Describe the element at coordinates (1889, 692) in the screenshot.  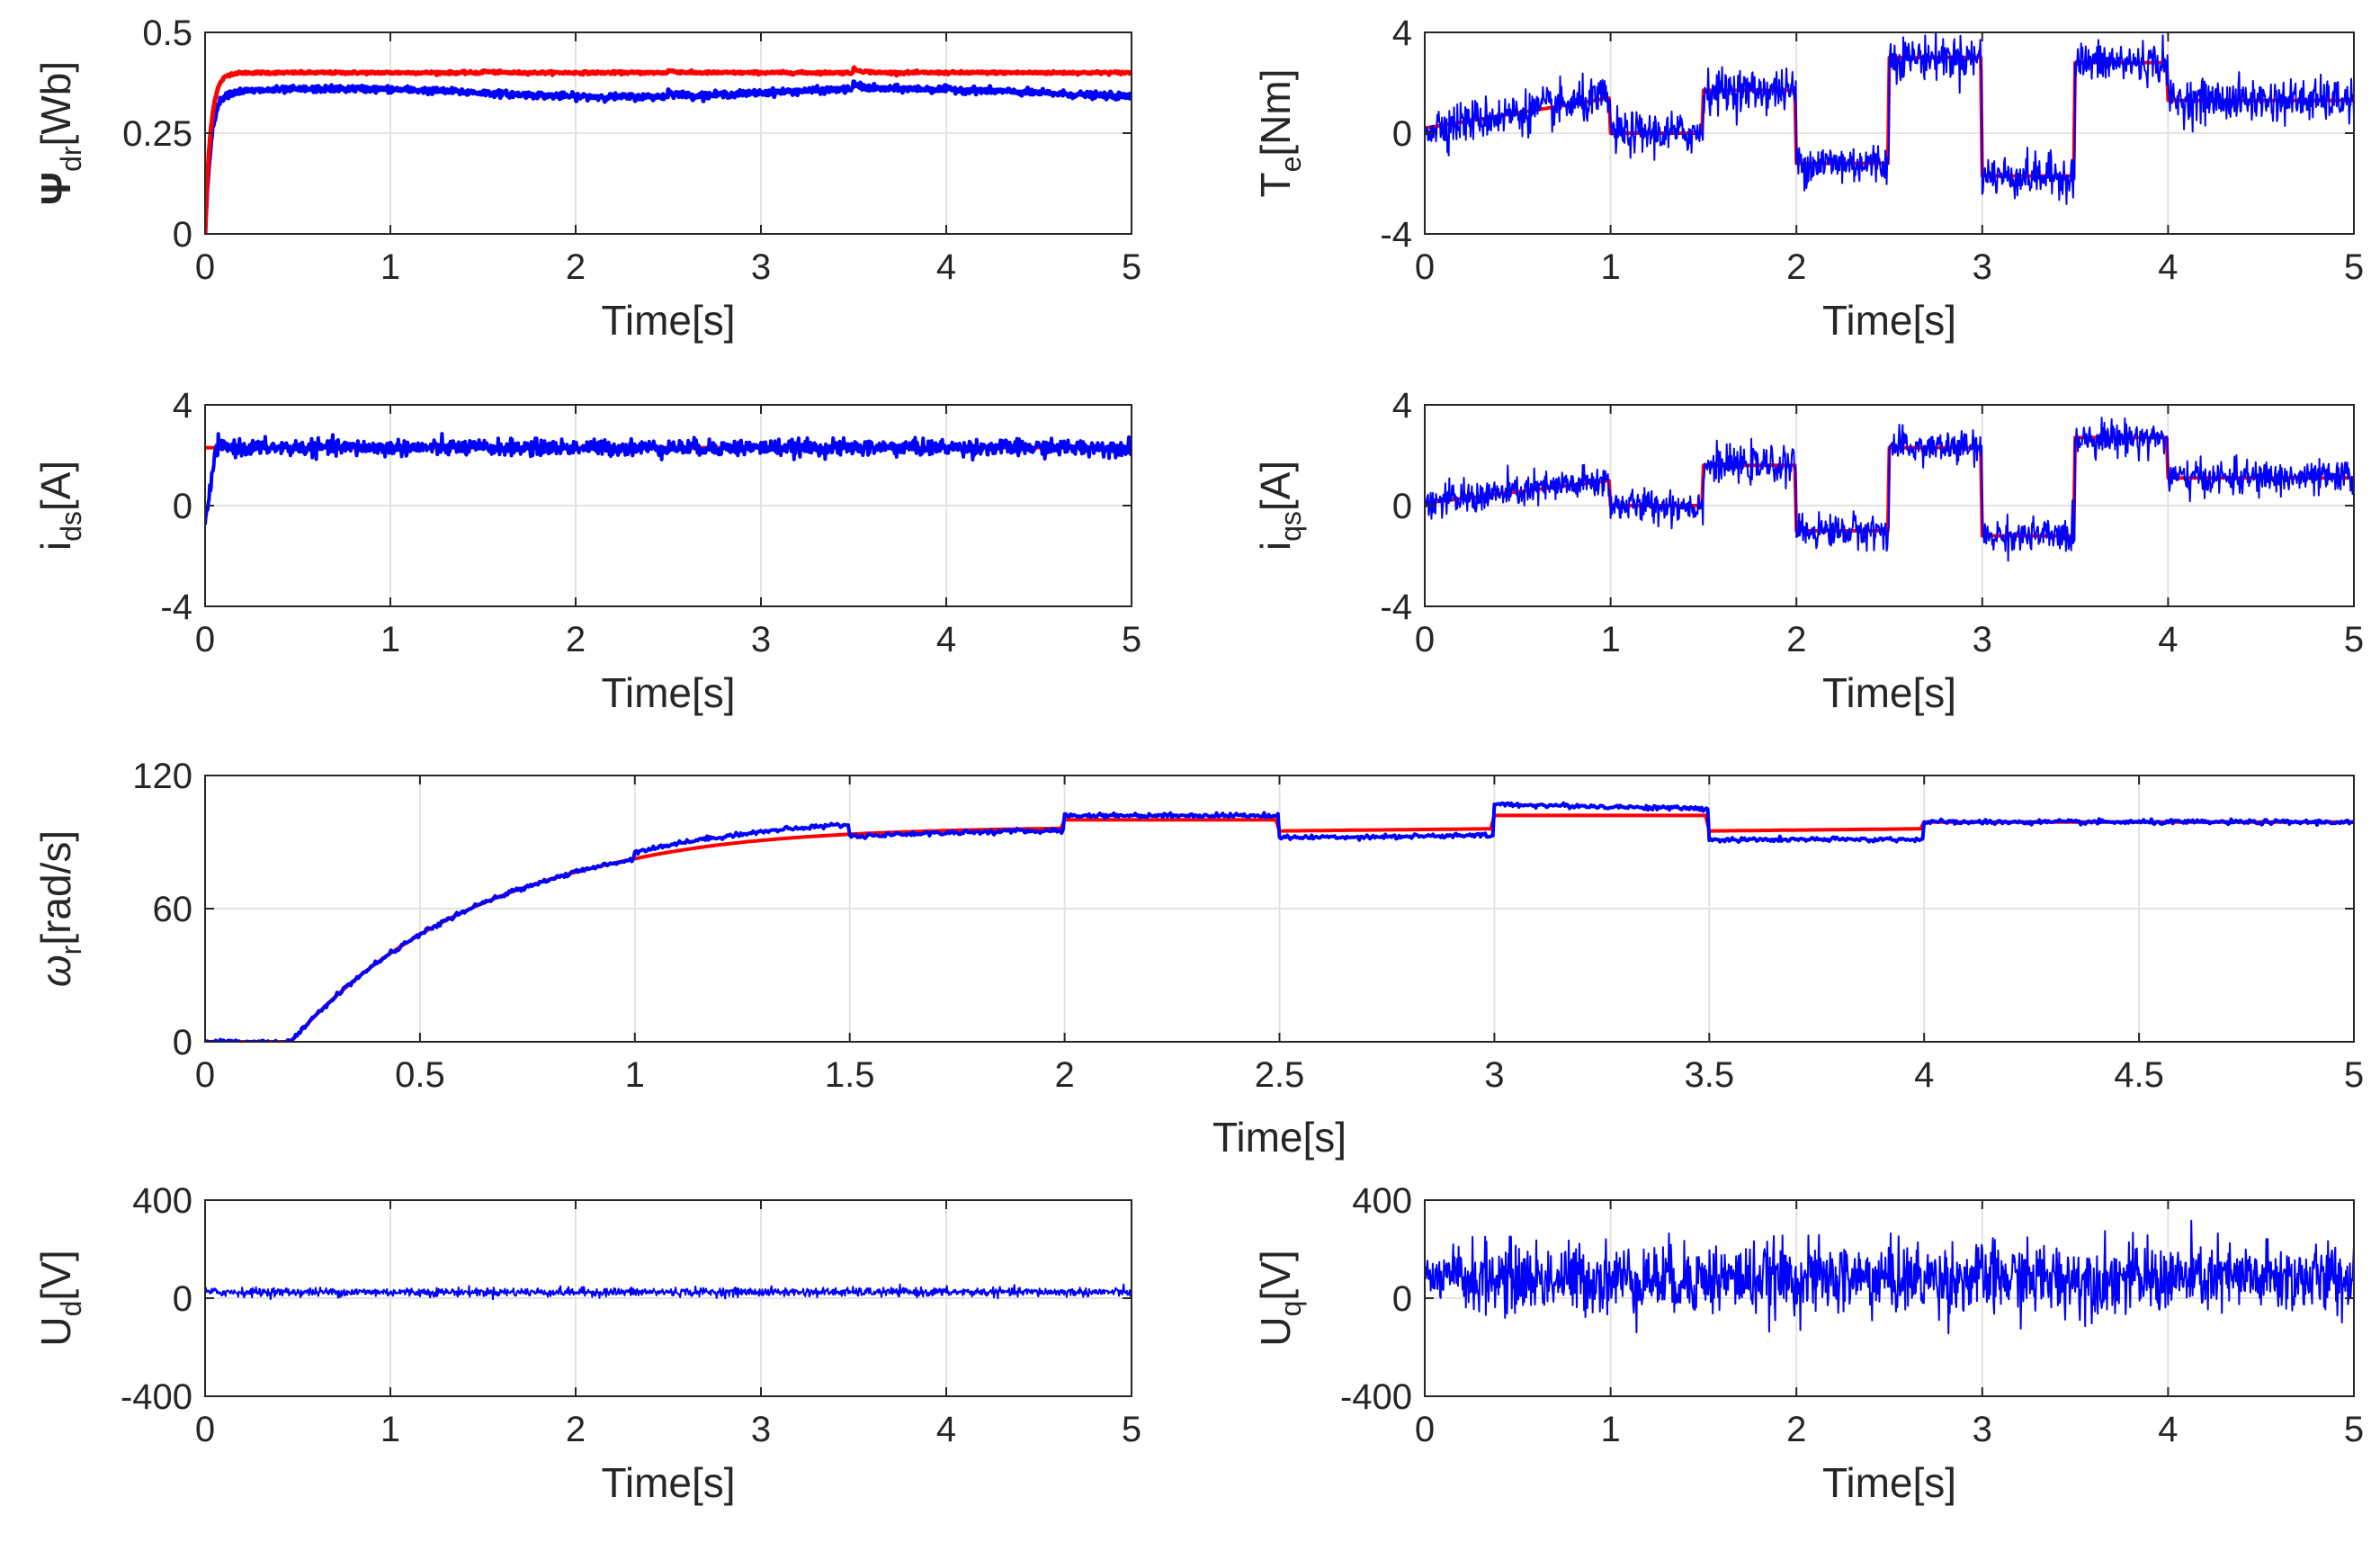
I see `iqs-xlabel: Time[s]` at that location.